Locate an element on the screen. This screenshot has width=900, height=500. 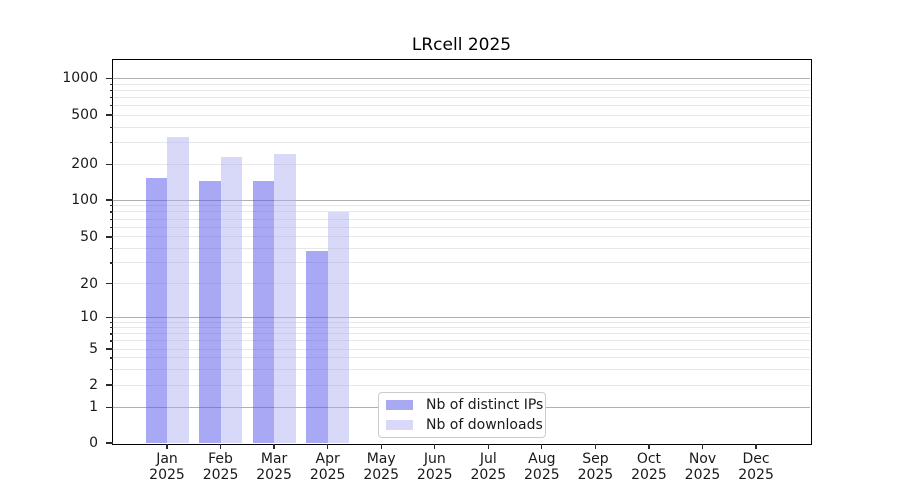
x-tick-label-month: Aug is located at coordinates (542, 459).